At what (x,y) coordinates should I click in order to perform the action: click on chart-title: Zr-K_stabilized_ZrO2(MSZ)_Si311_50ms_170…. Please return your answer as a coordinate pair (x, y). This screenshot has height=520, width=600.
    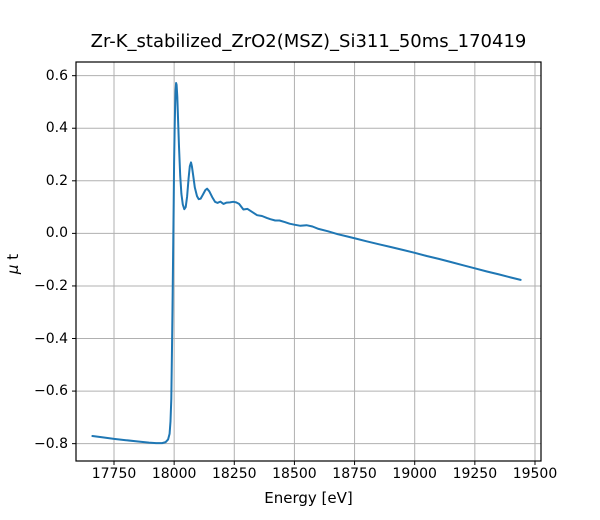
    Looking at the image, I should click on (308, 41).